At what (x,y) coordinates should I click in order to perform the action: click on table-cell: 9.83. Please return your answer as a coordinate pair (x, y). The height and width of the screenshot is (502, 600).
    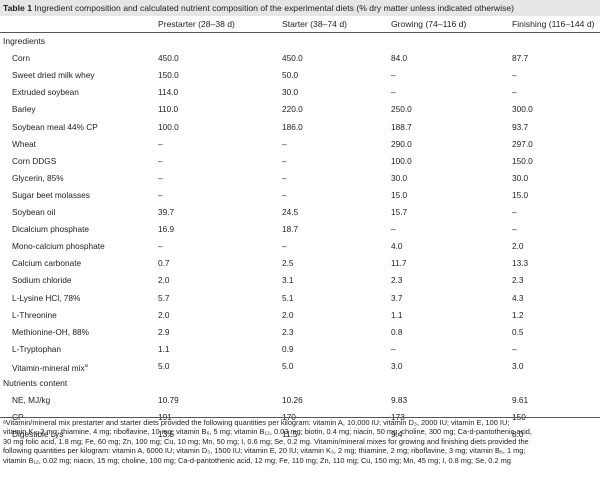
    Looking at the image, I should click on (399, 400).